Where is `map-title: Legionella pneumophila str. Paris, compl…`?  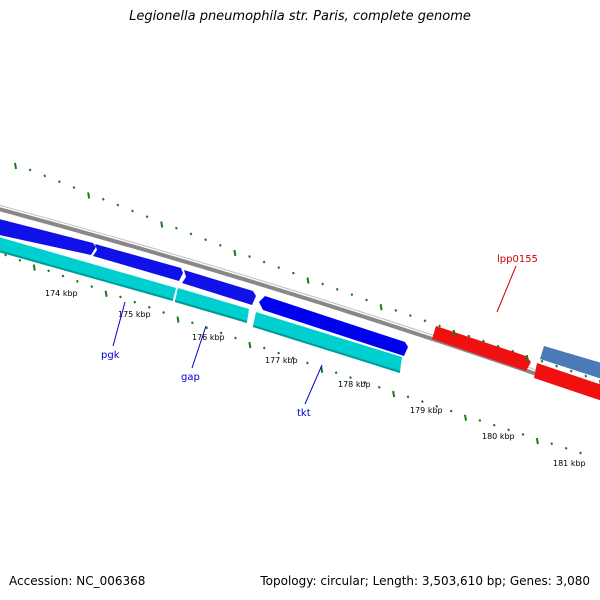
map-title: Legionella pneumophila str. Paris, compl… is located at coordinates (300, 16).